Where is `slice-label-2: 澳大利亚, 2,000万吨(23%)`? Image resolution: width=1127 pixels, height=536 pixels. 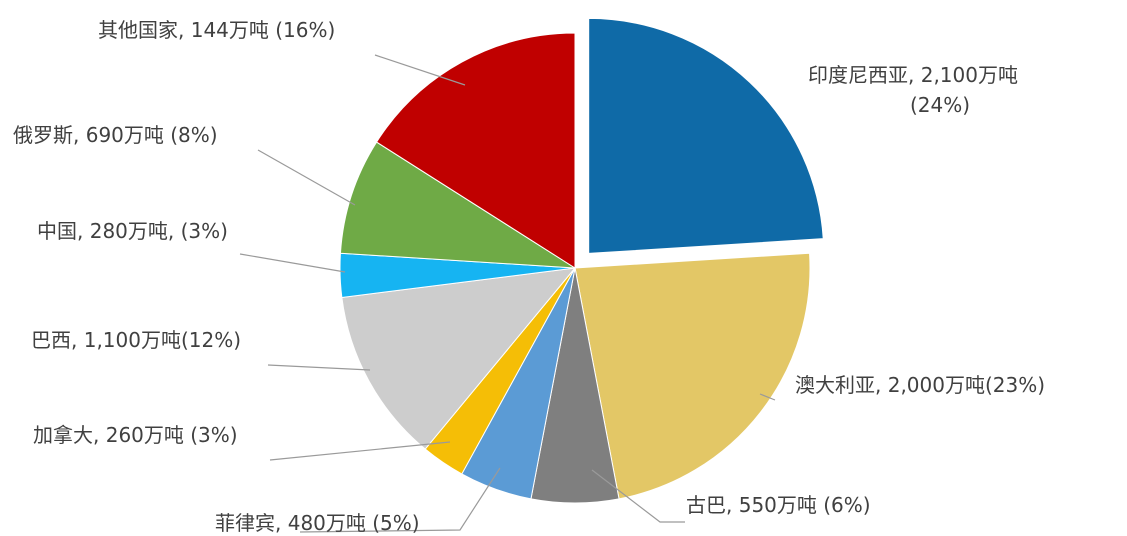
slice-label-2: 澳大利亚, 2,000万吨(23%) is located at coordinates (920, 385).